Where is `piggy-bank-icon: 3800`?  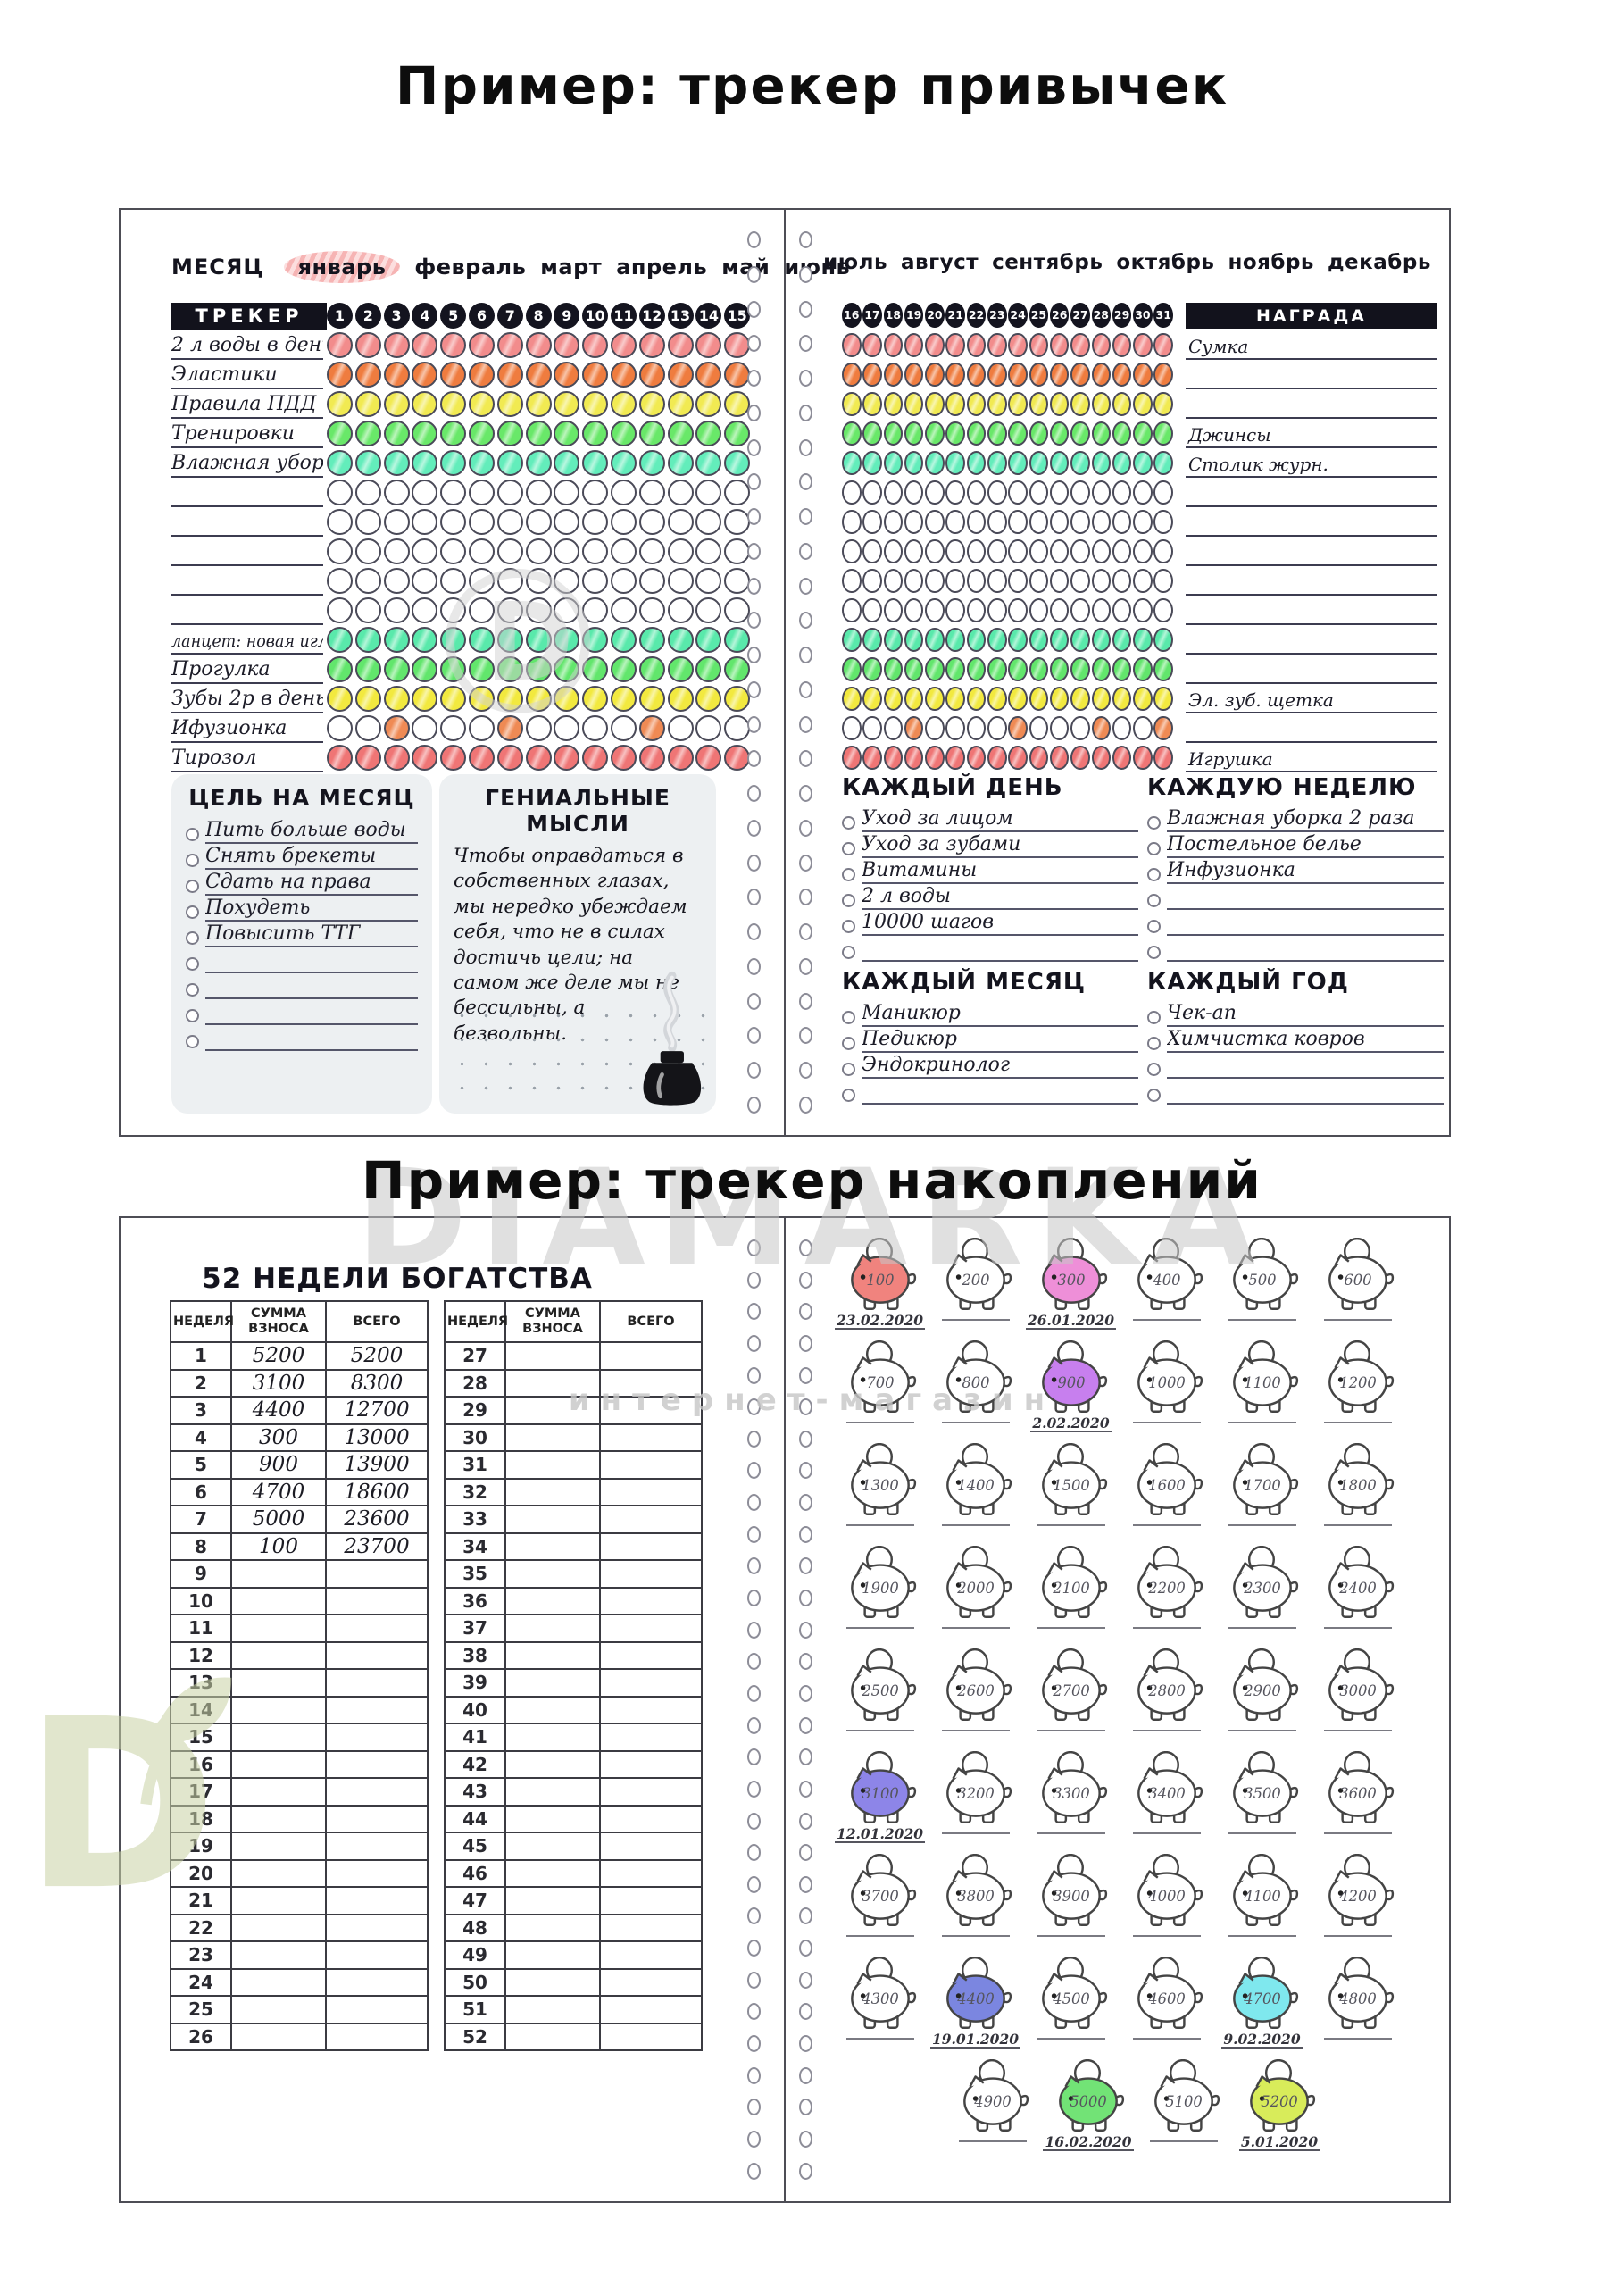
piggy-bank-icon: 3800 is located at coordinates (978, 1890).